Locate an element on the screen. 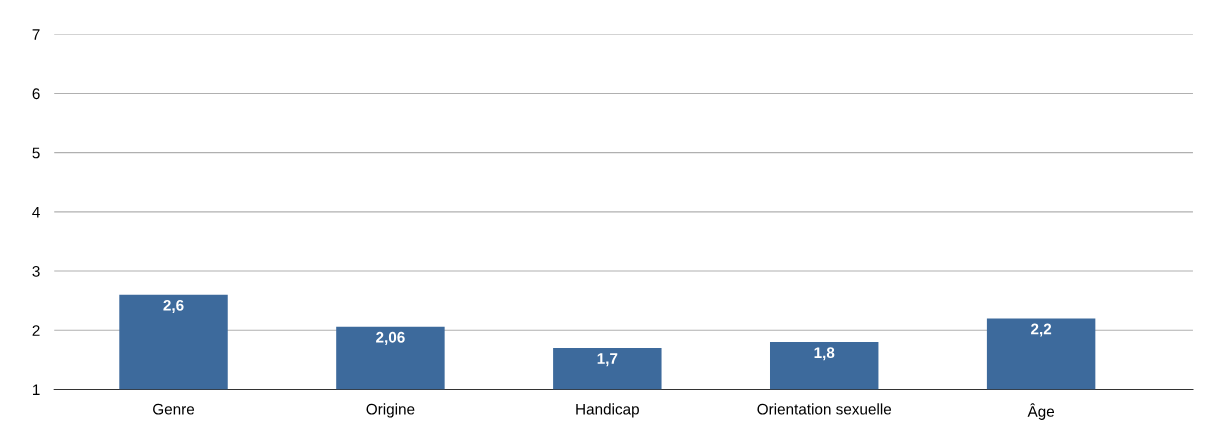 The image size is (1205, 428). data-label: 1,8 is located at coordinates (824, 354).